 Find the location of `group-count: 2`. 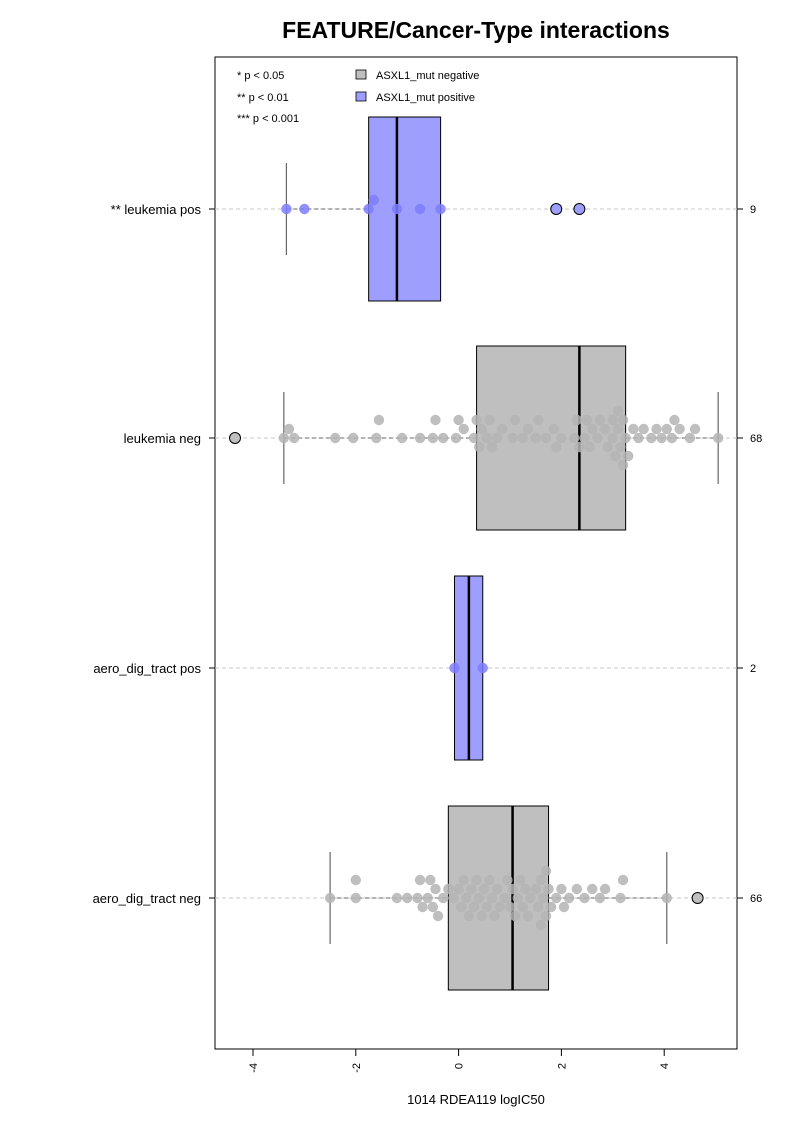

group-count: 2 is located at coordinates (753, 669).